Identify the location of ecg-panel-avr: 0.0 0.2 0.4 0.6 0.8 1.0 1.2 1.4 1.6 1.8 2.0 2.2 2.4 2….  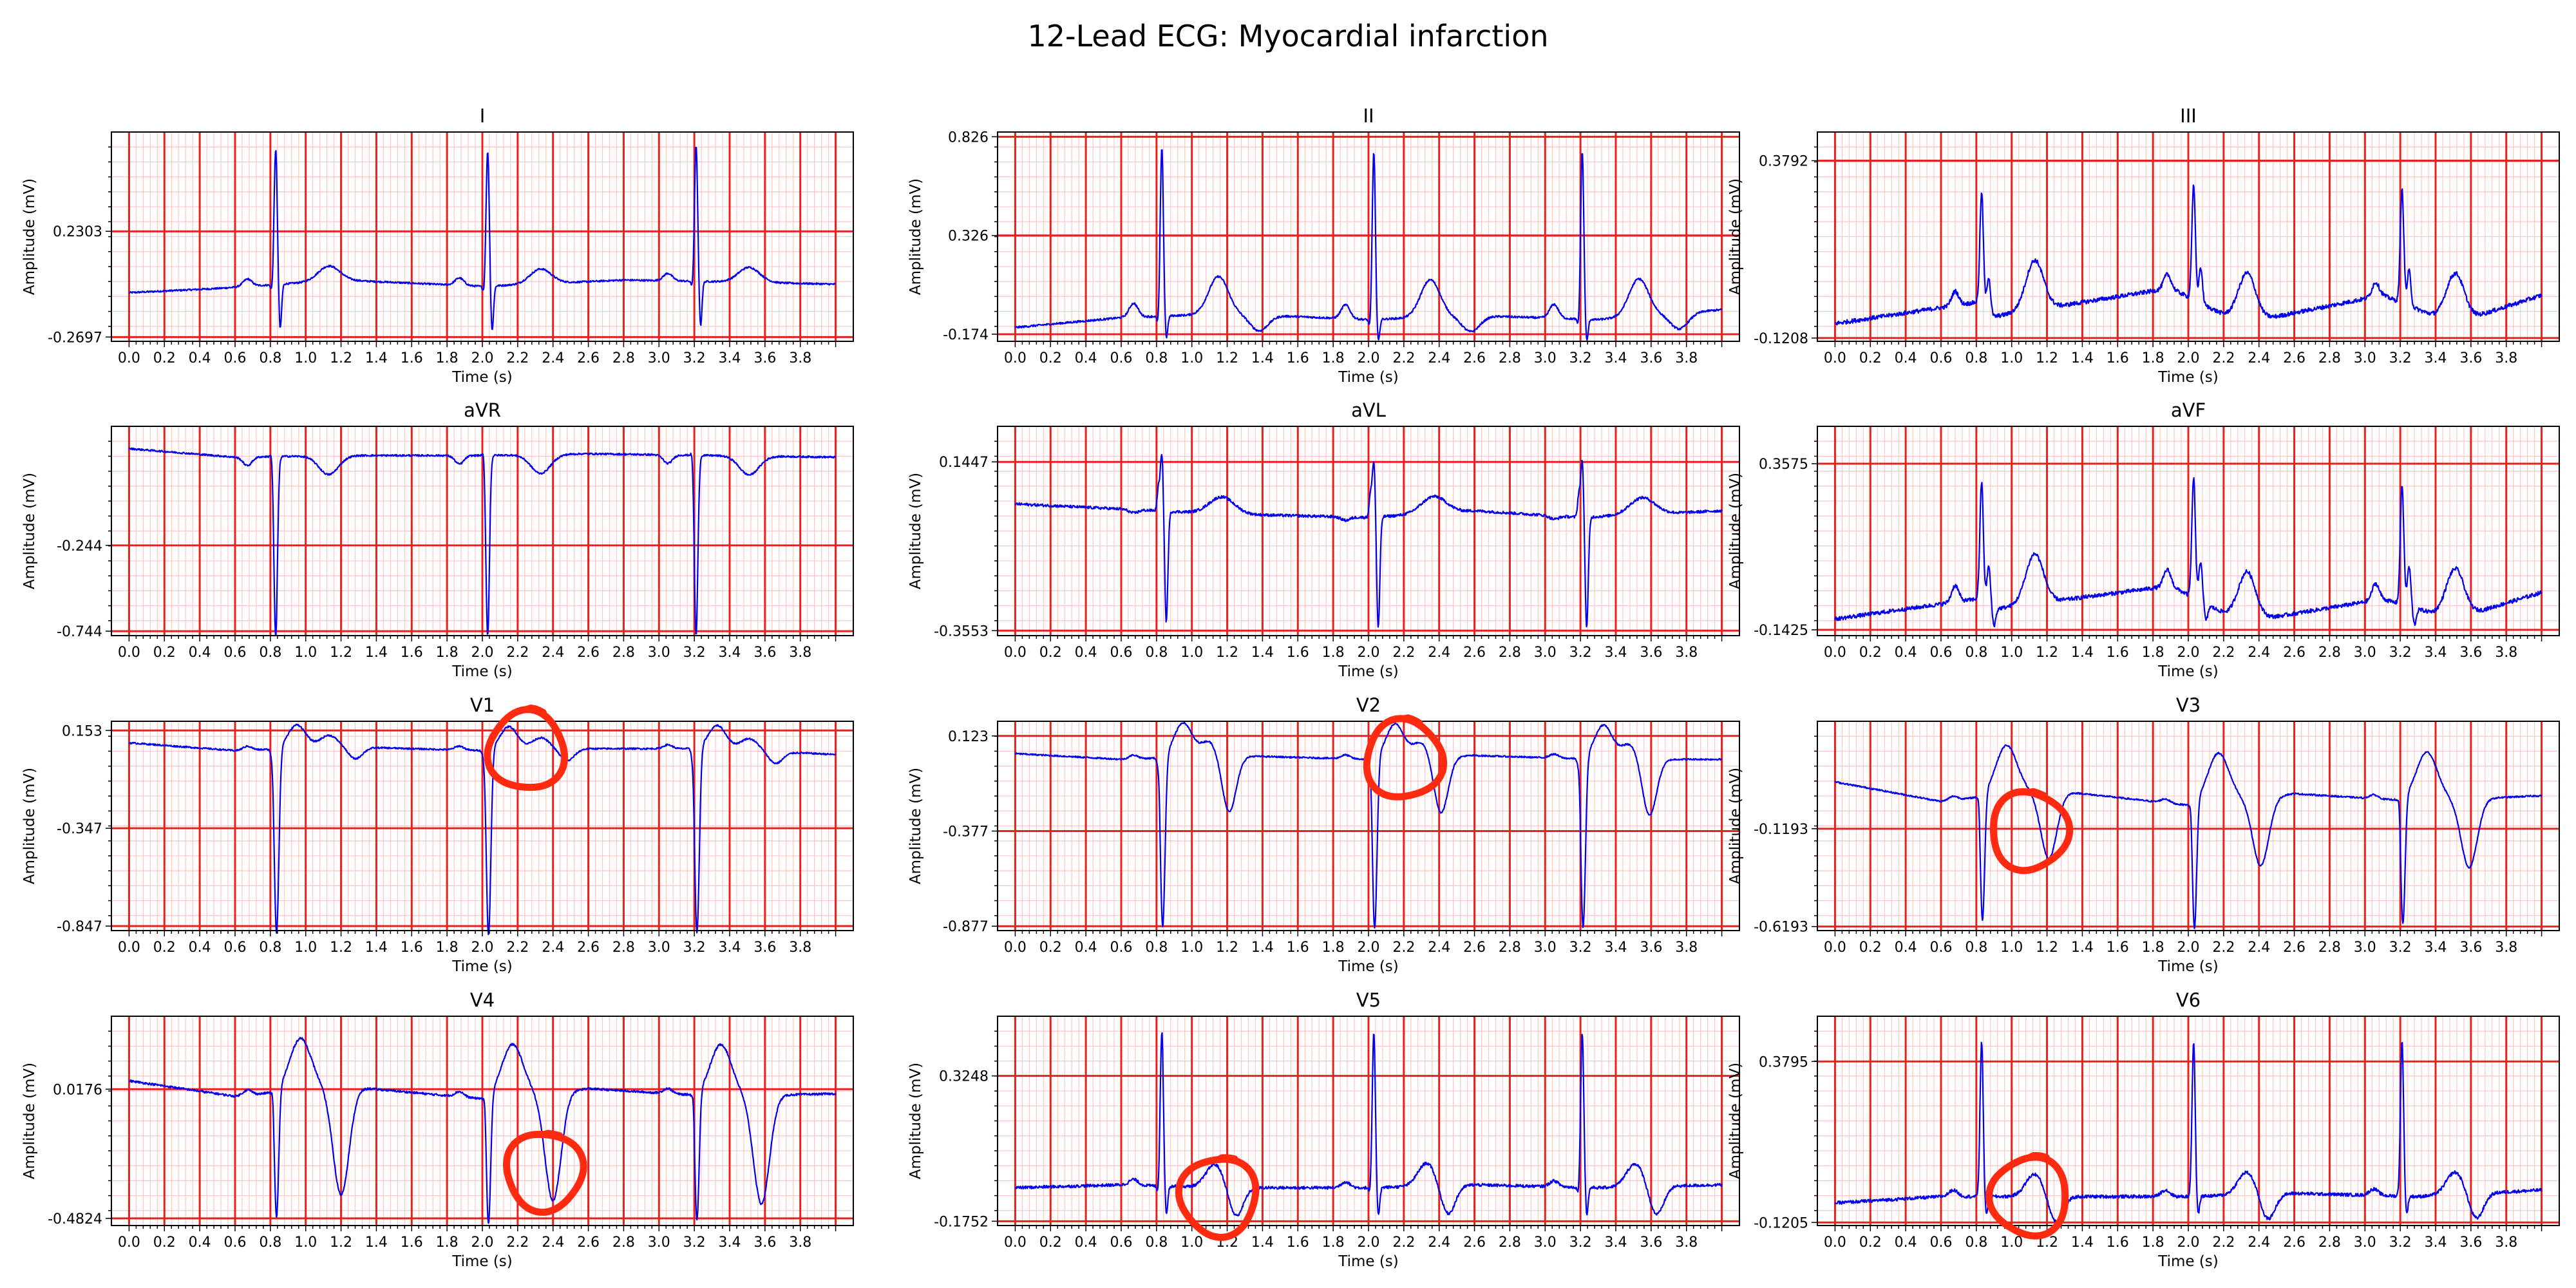
(437, 539).